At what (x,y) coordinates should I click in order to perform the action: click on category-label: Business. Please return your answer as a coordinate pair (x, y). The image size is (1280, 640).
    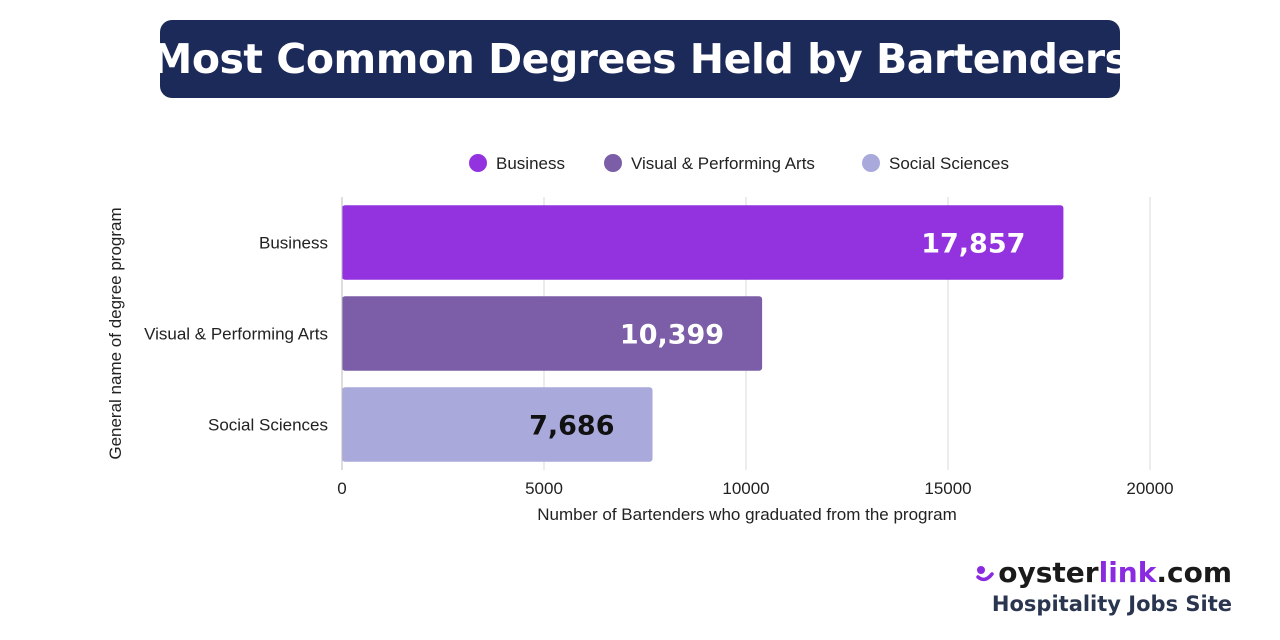
    Looking at the image, I should click on (293, 243).